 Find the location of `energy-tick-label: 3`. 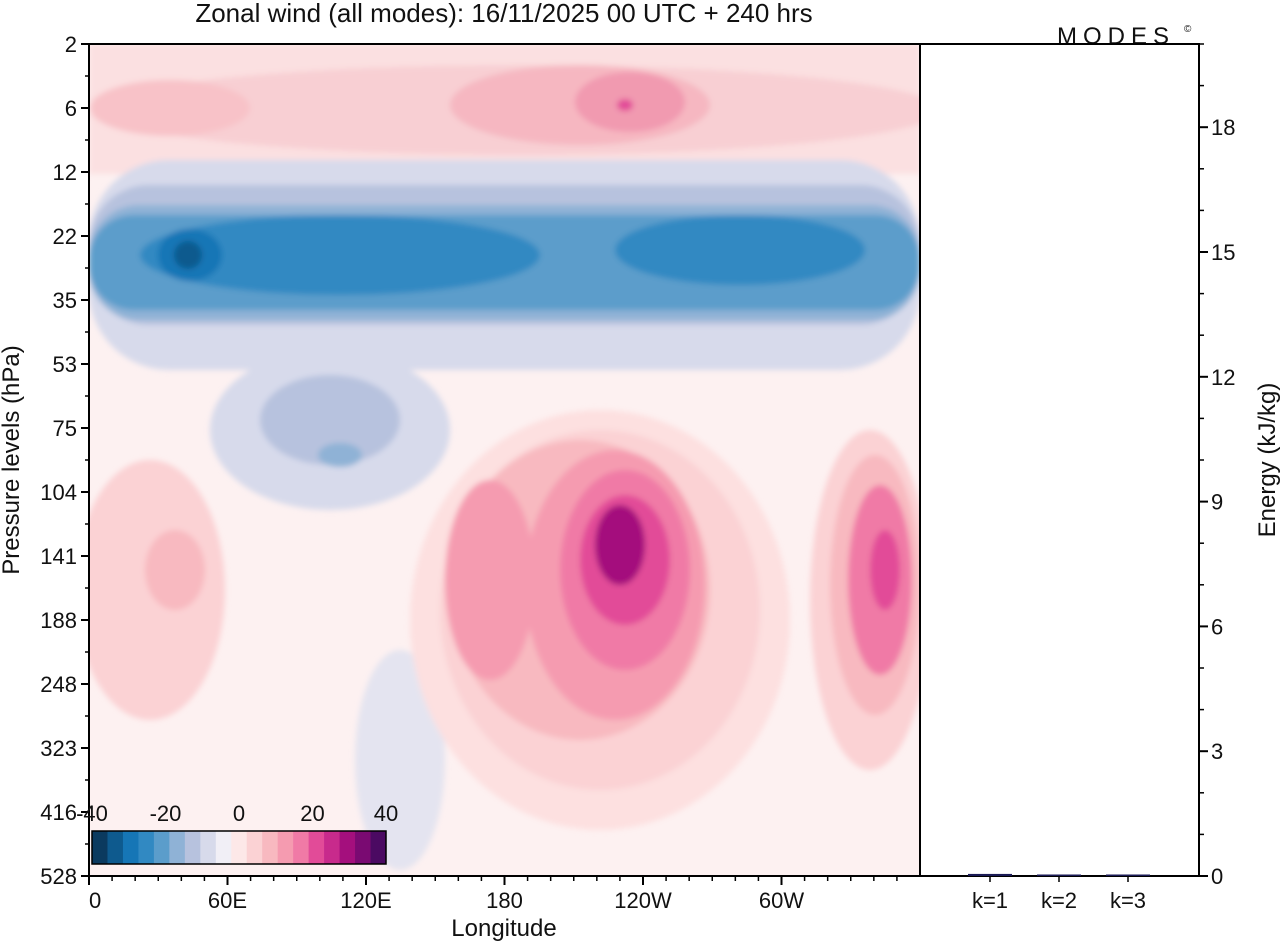

energy-tick-label: 3 is located at coordinates (1217, 751).